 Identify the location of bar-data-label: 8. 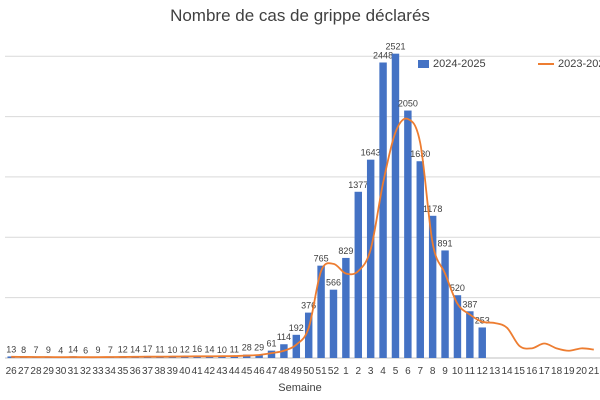
(23, 350).